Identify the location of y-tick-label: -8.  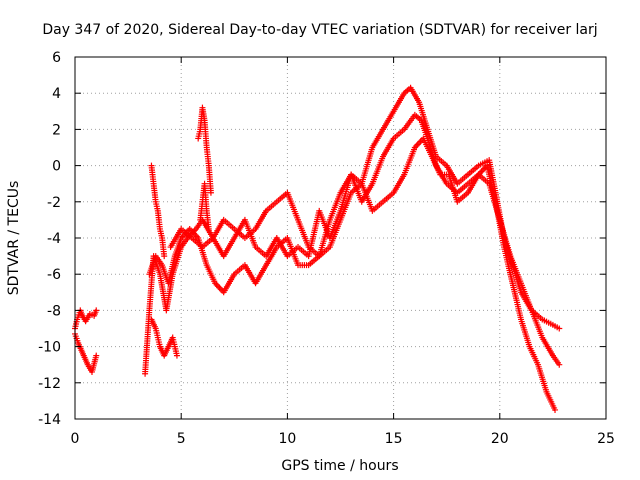
(54, 311).